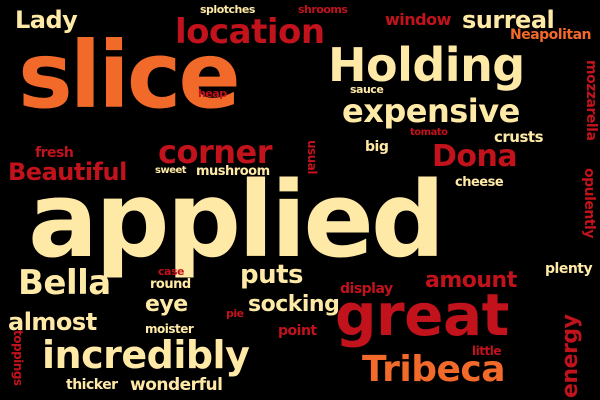  What do you see at coordinates (431, 111) in the screenshot?
I see `word-expensive: expensive` at bounding box center [431, 111].